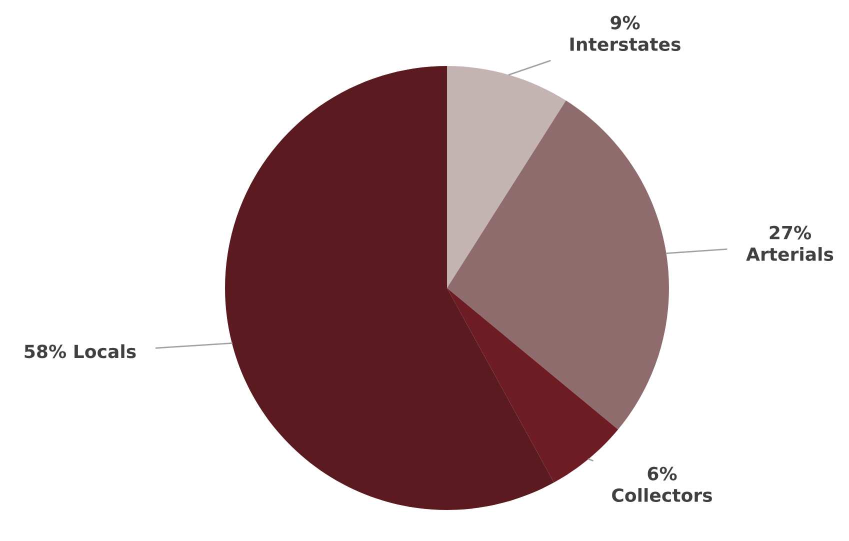  Describe the element at coordinates (662, 473) in the screenshot. I see `data-label: 6%` at that location.